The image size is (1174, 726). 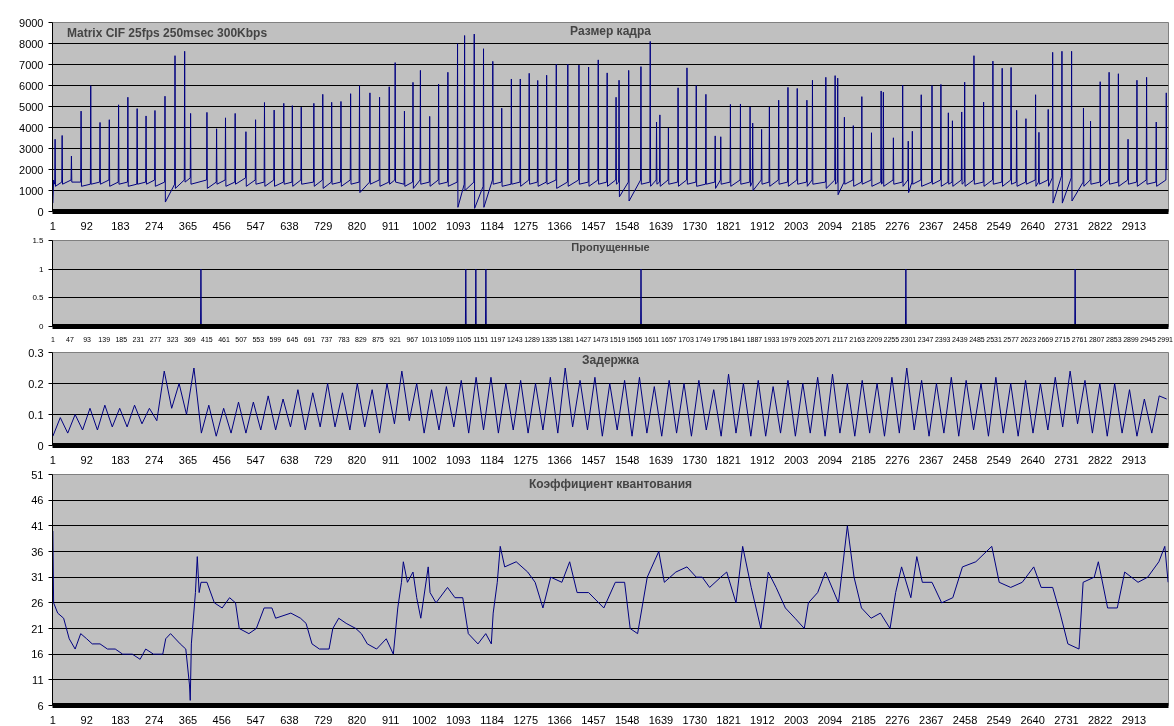 I want to click on y-tick-label: 41, so click(x=37, y=525).